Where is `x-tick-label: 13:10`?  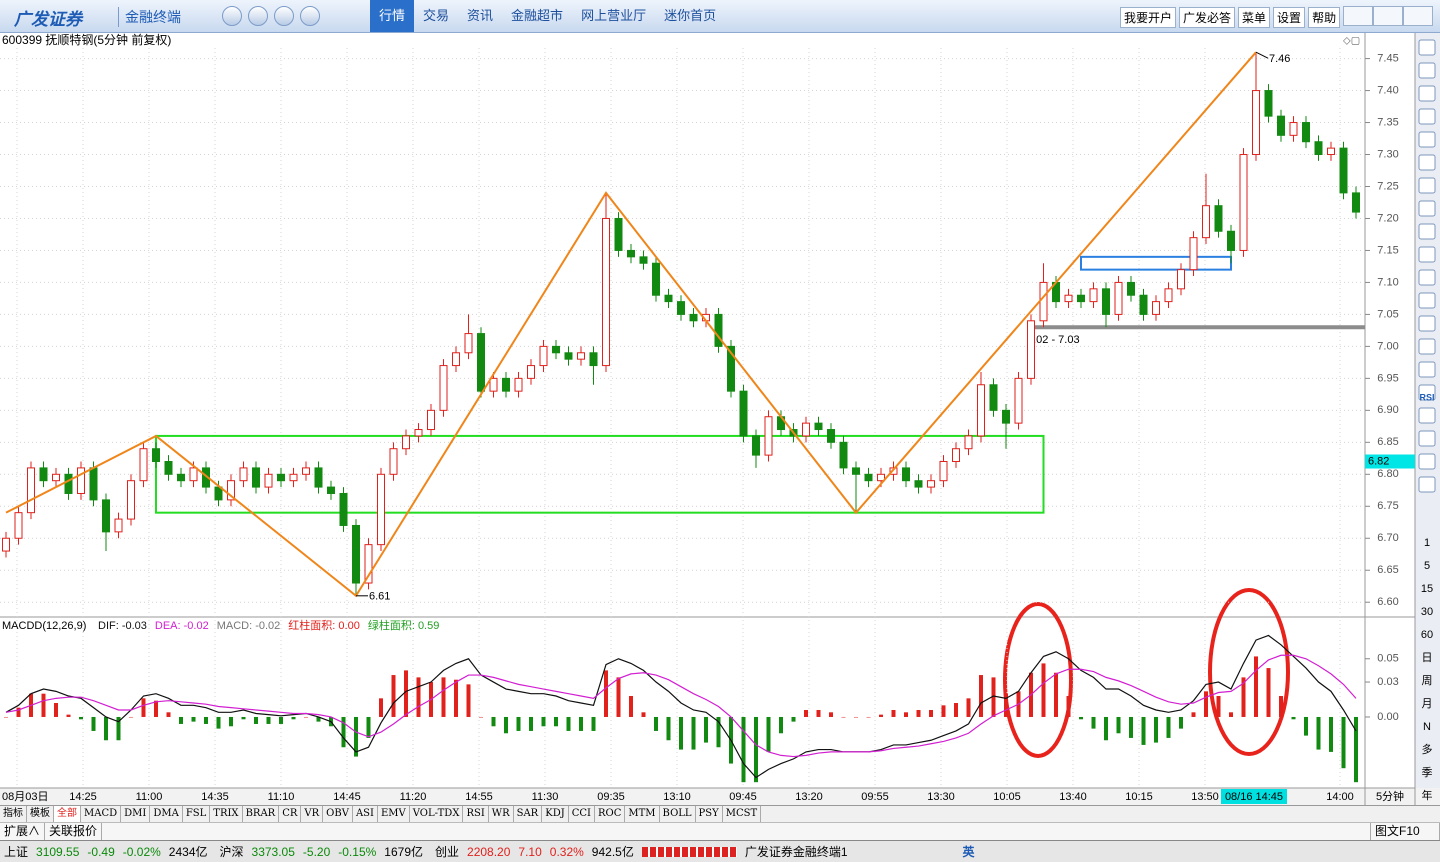
x-tick-label: 13:10 is located at coordinates (677, 797).